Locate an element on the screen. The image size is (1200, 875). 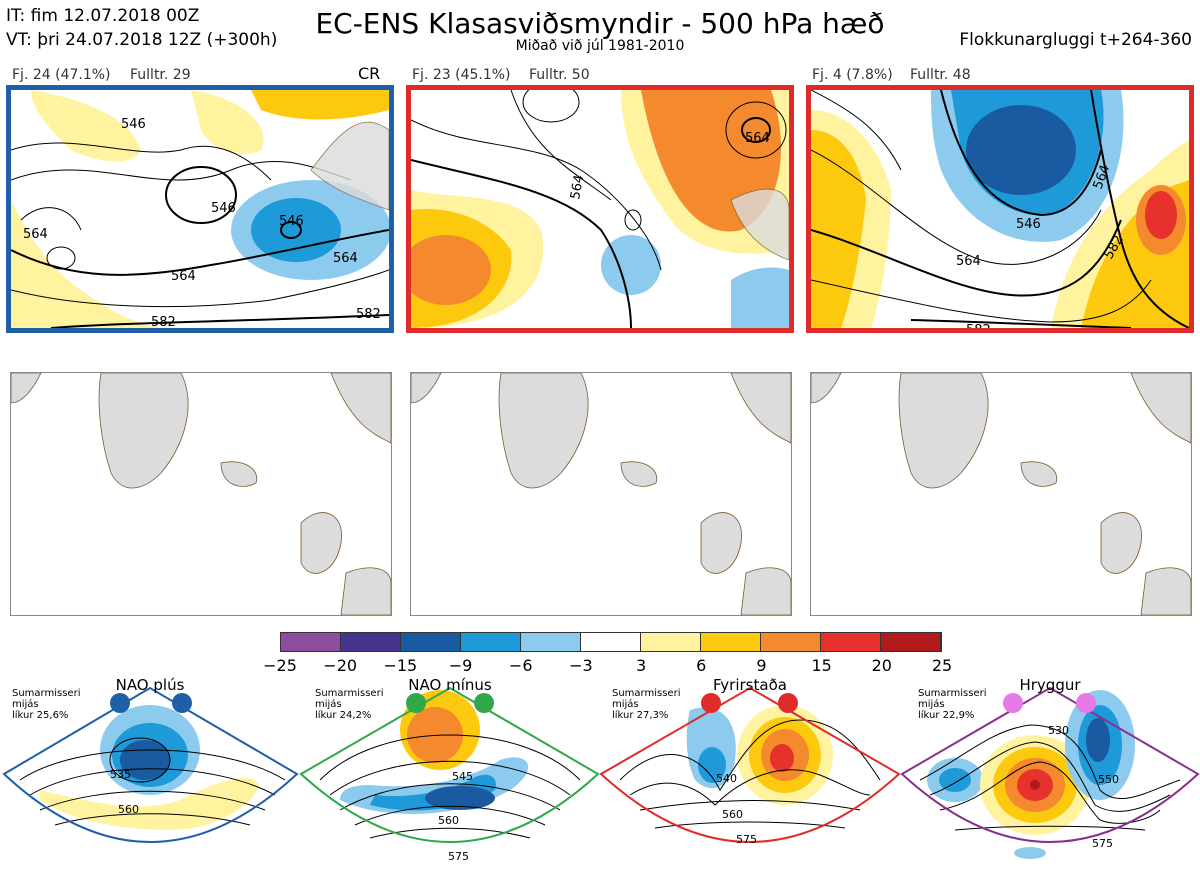
contour-label: 535 is located at coordinates (120, 774).